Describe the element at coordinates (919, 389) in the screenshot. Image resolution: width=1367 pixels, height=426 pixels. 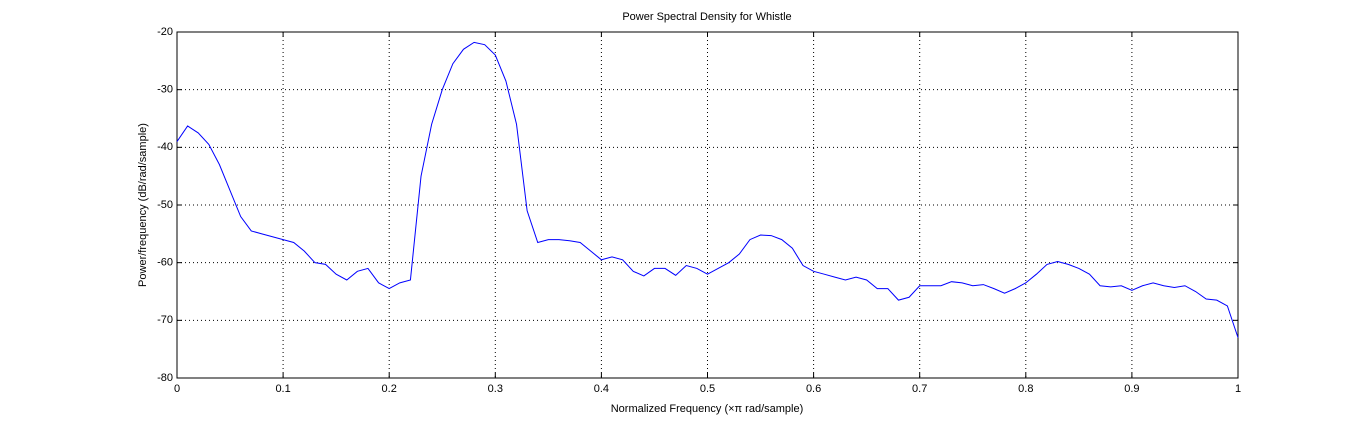
I see `x-tick-label: 0.7` at that location.